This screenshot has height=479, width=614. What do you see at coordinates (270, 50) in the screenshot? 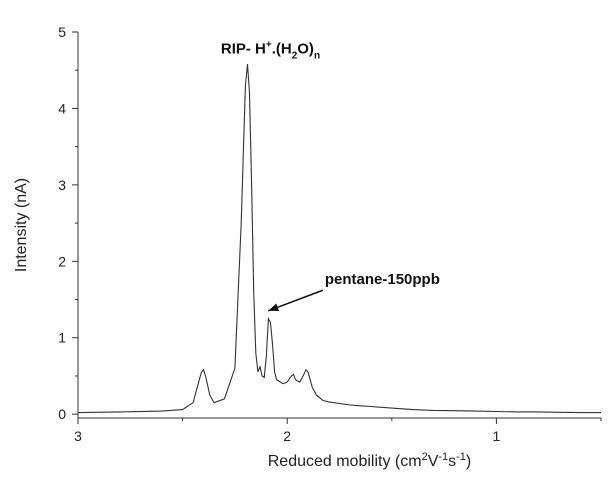
I see `annotation-rip-peak: RIP- H+.(H2O)n` at bounding box center [270, 50].